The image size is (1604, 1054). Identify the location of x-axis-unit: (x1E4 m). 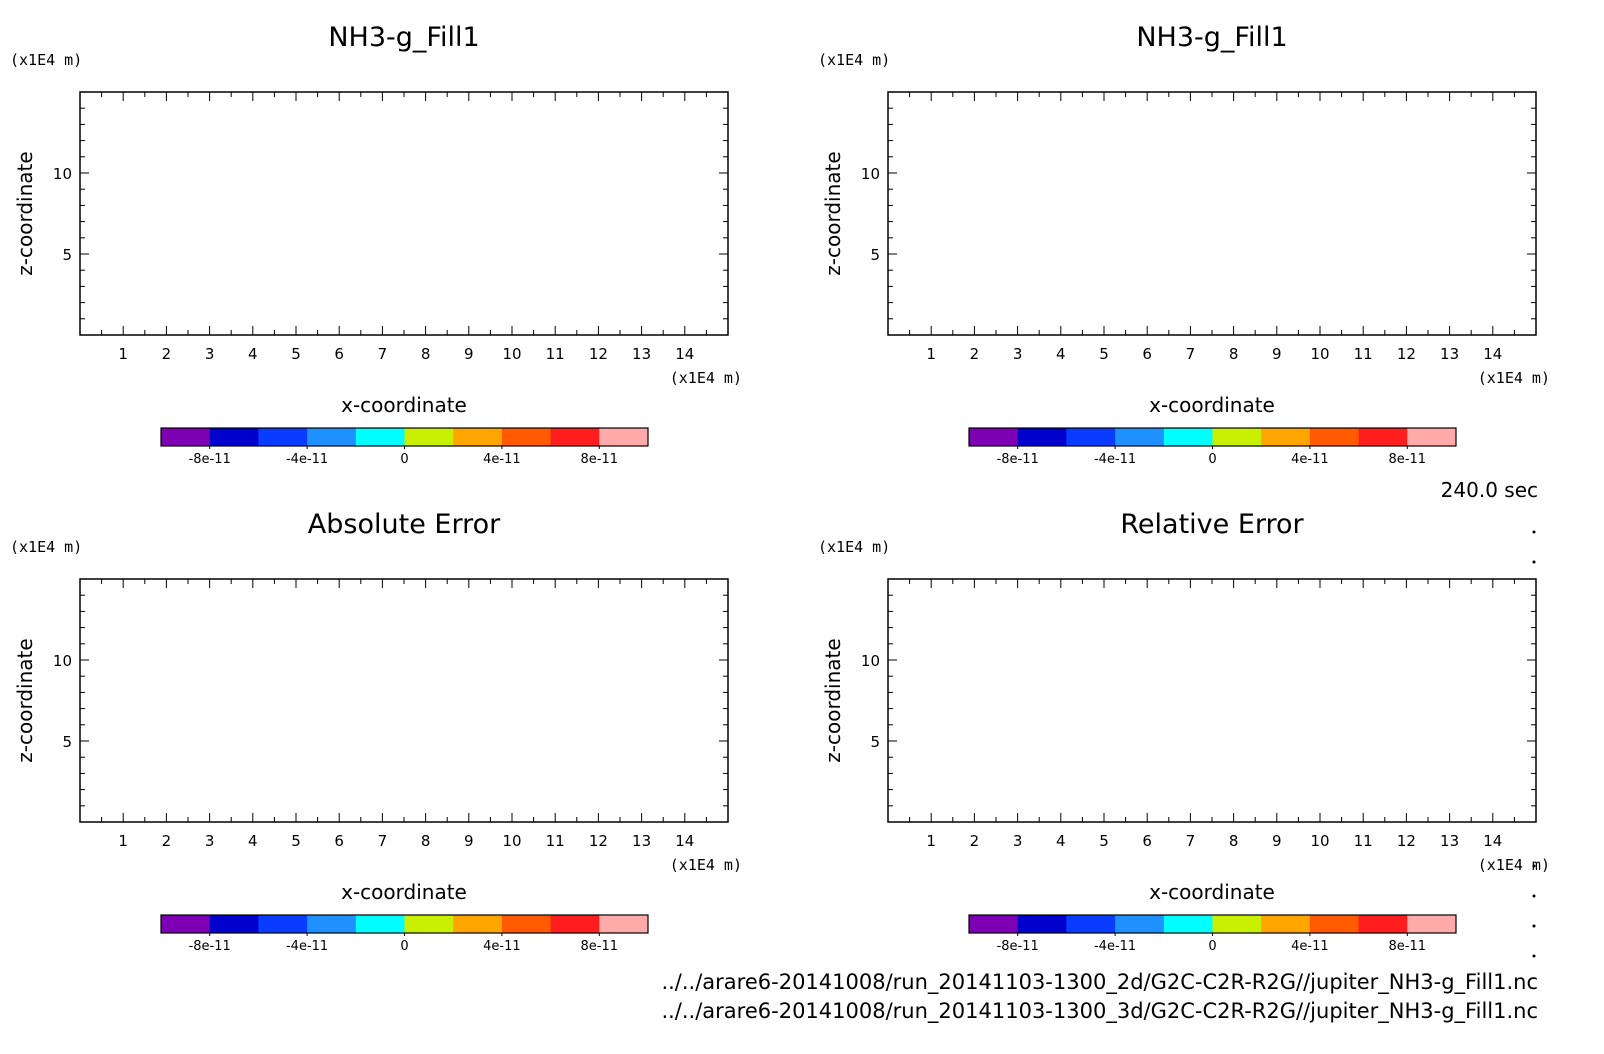
(1514, 378).